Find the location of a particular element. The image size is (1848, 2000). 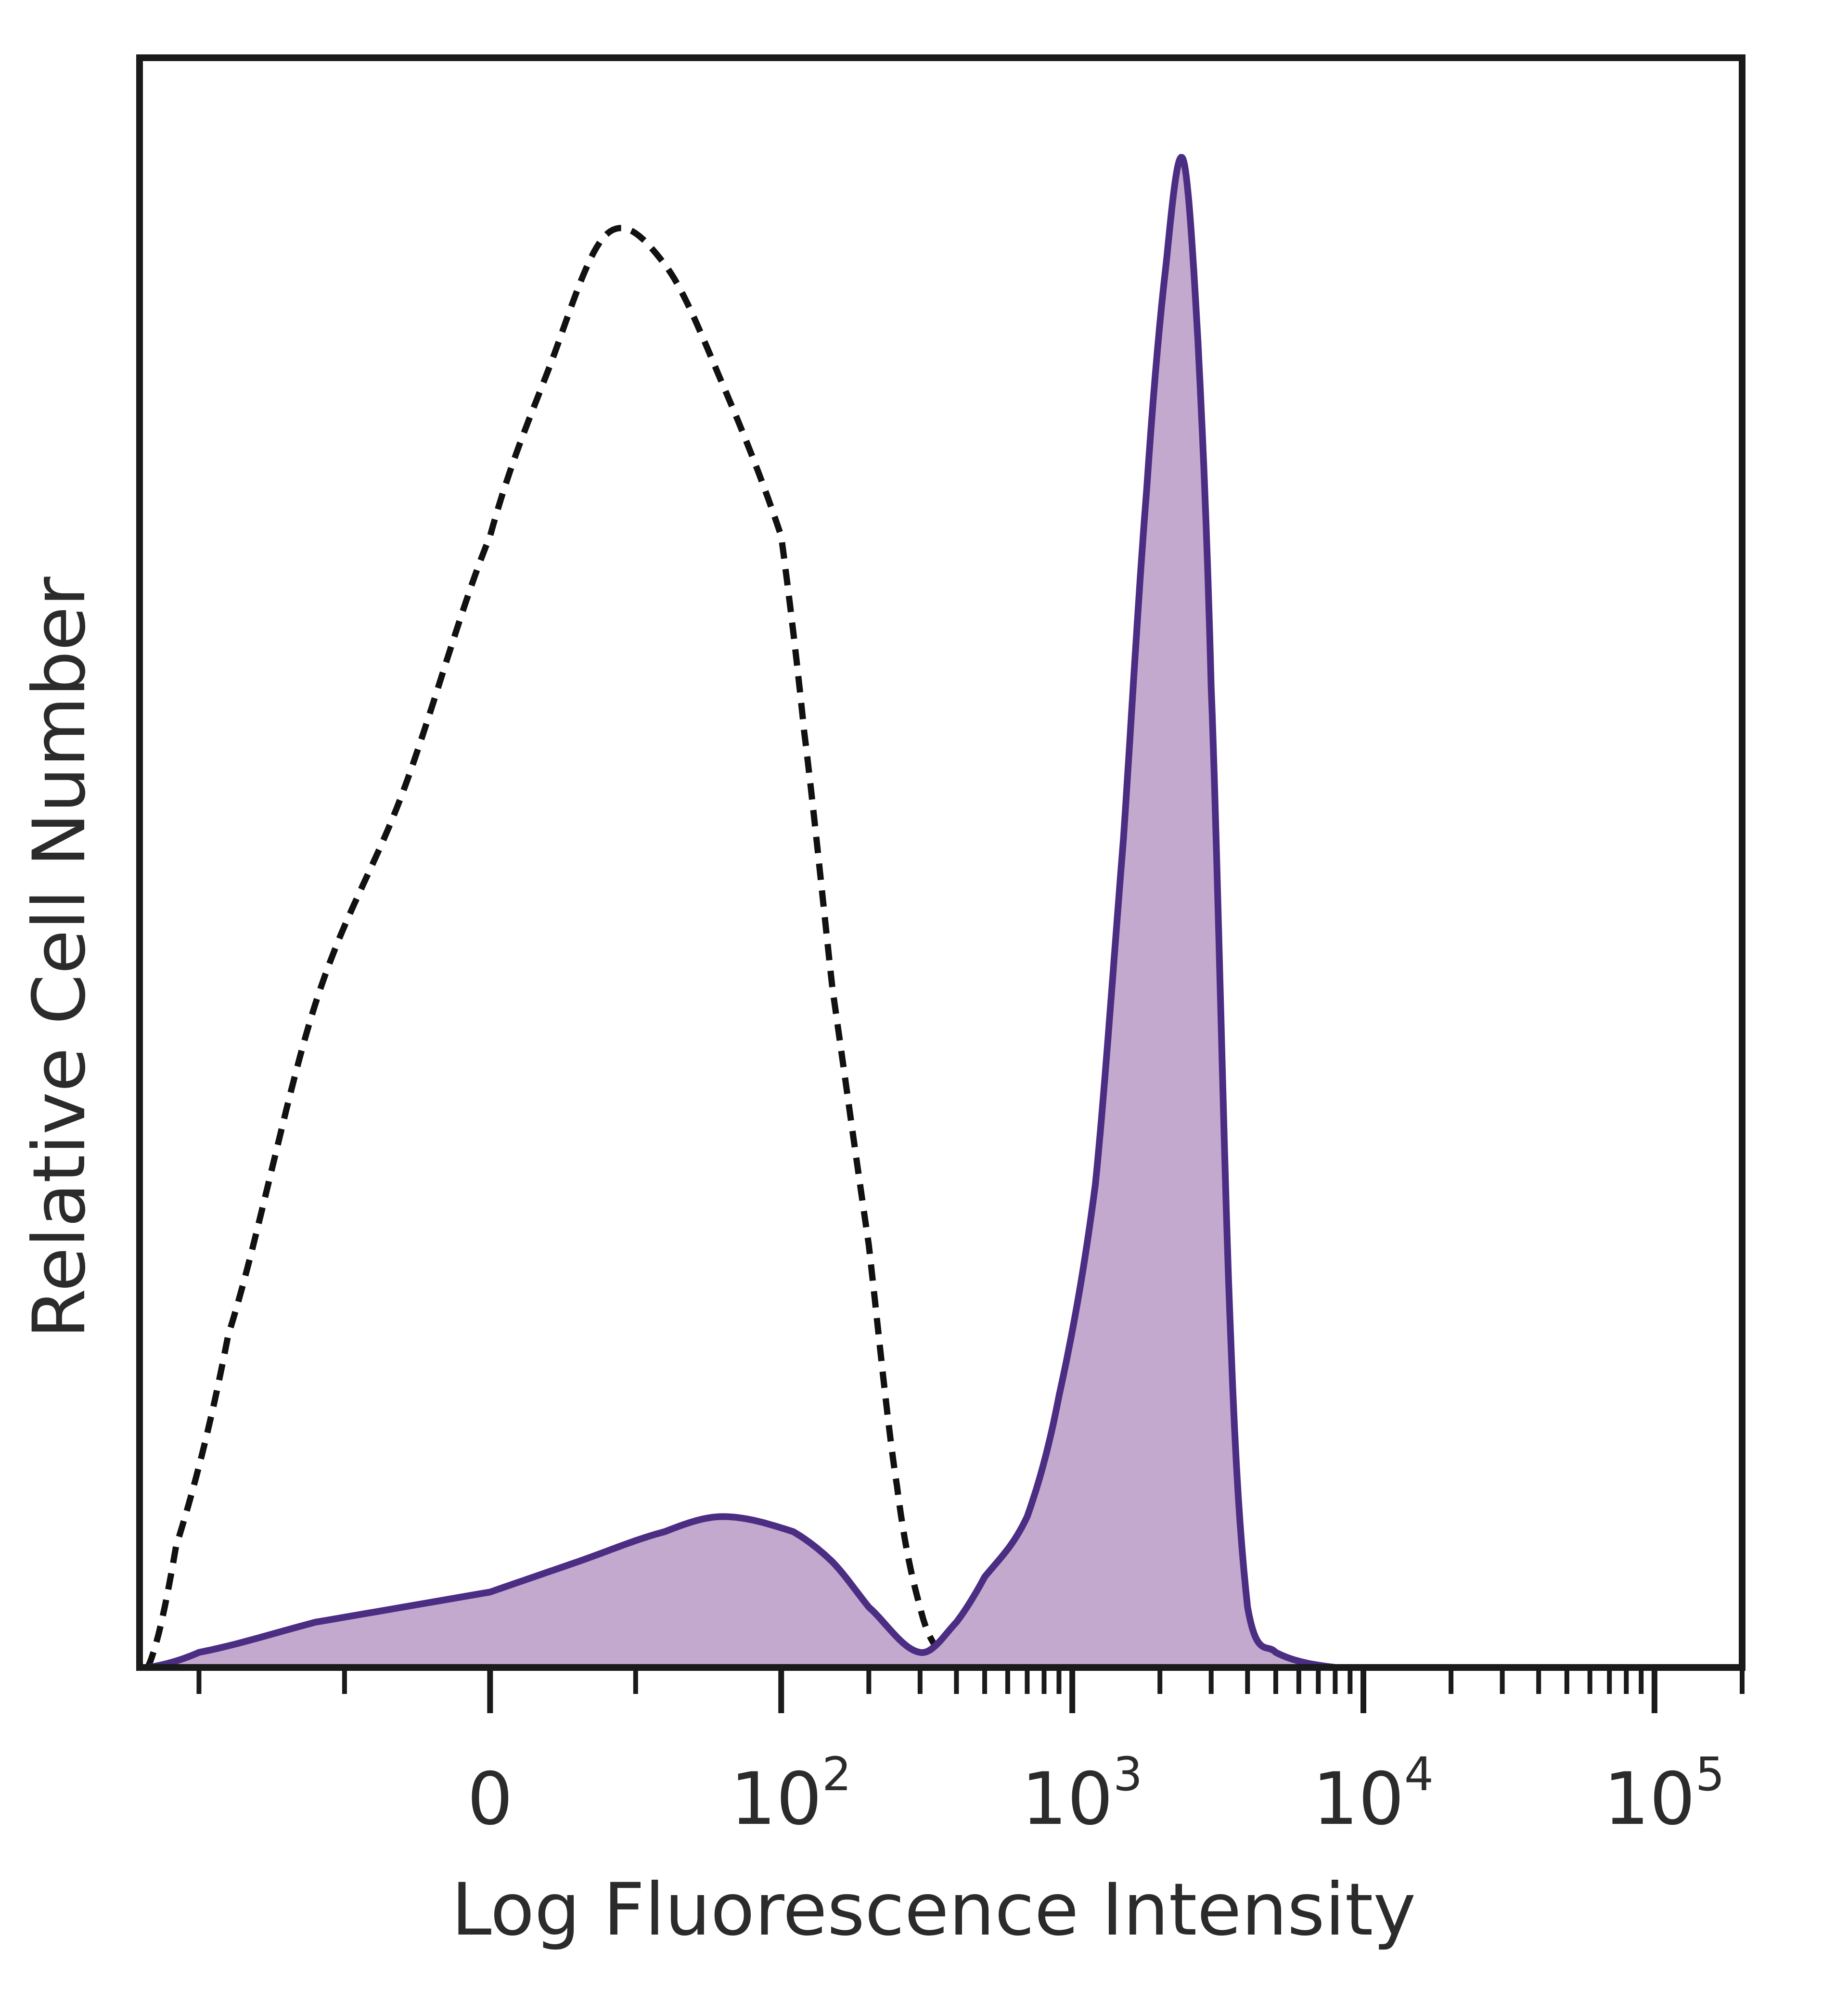

x-tick-label: 10² is located at coordinates (790, 1794).